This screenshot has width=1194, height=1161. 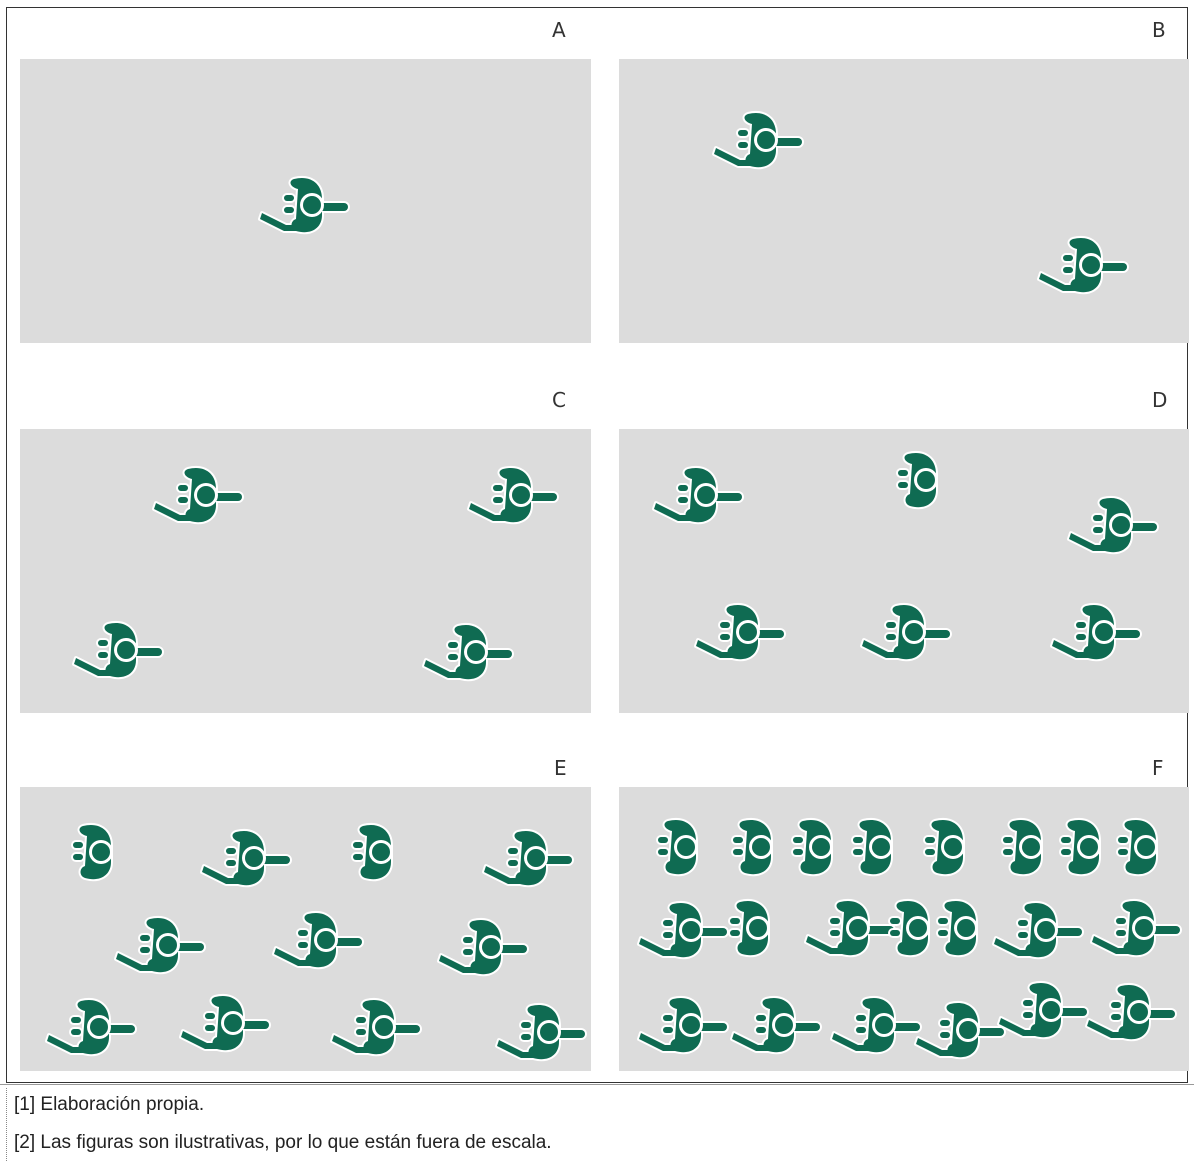 I want to click on divider, so click(x=597, y=1084).